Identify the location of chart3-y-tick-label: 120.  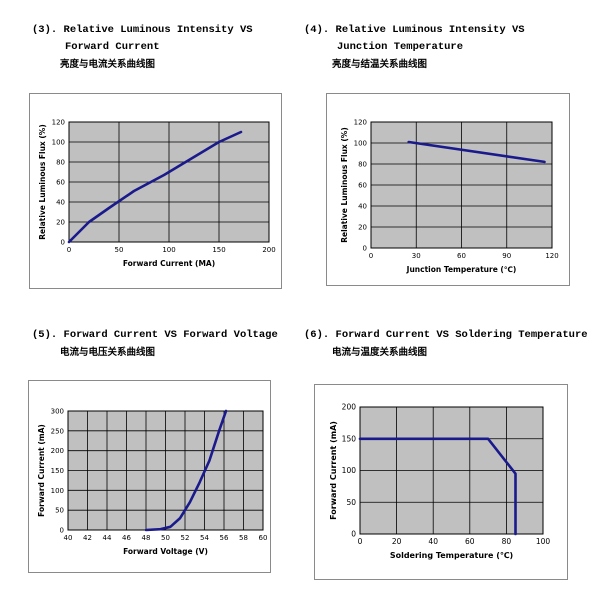
(58, 123).